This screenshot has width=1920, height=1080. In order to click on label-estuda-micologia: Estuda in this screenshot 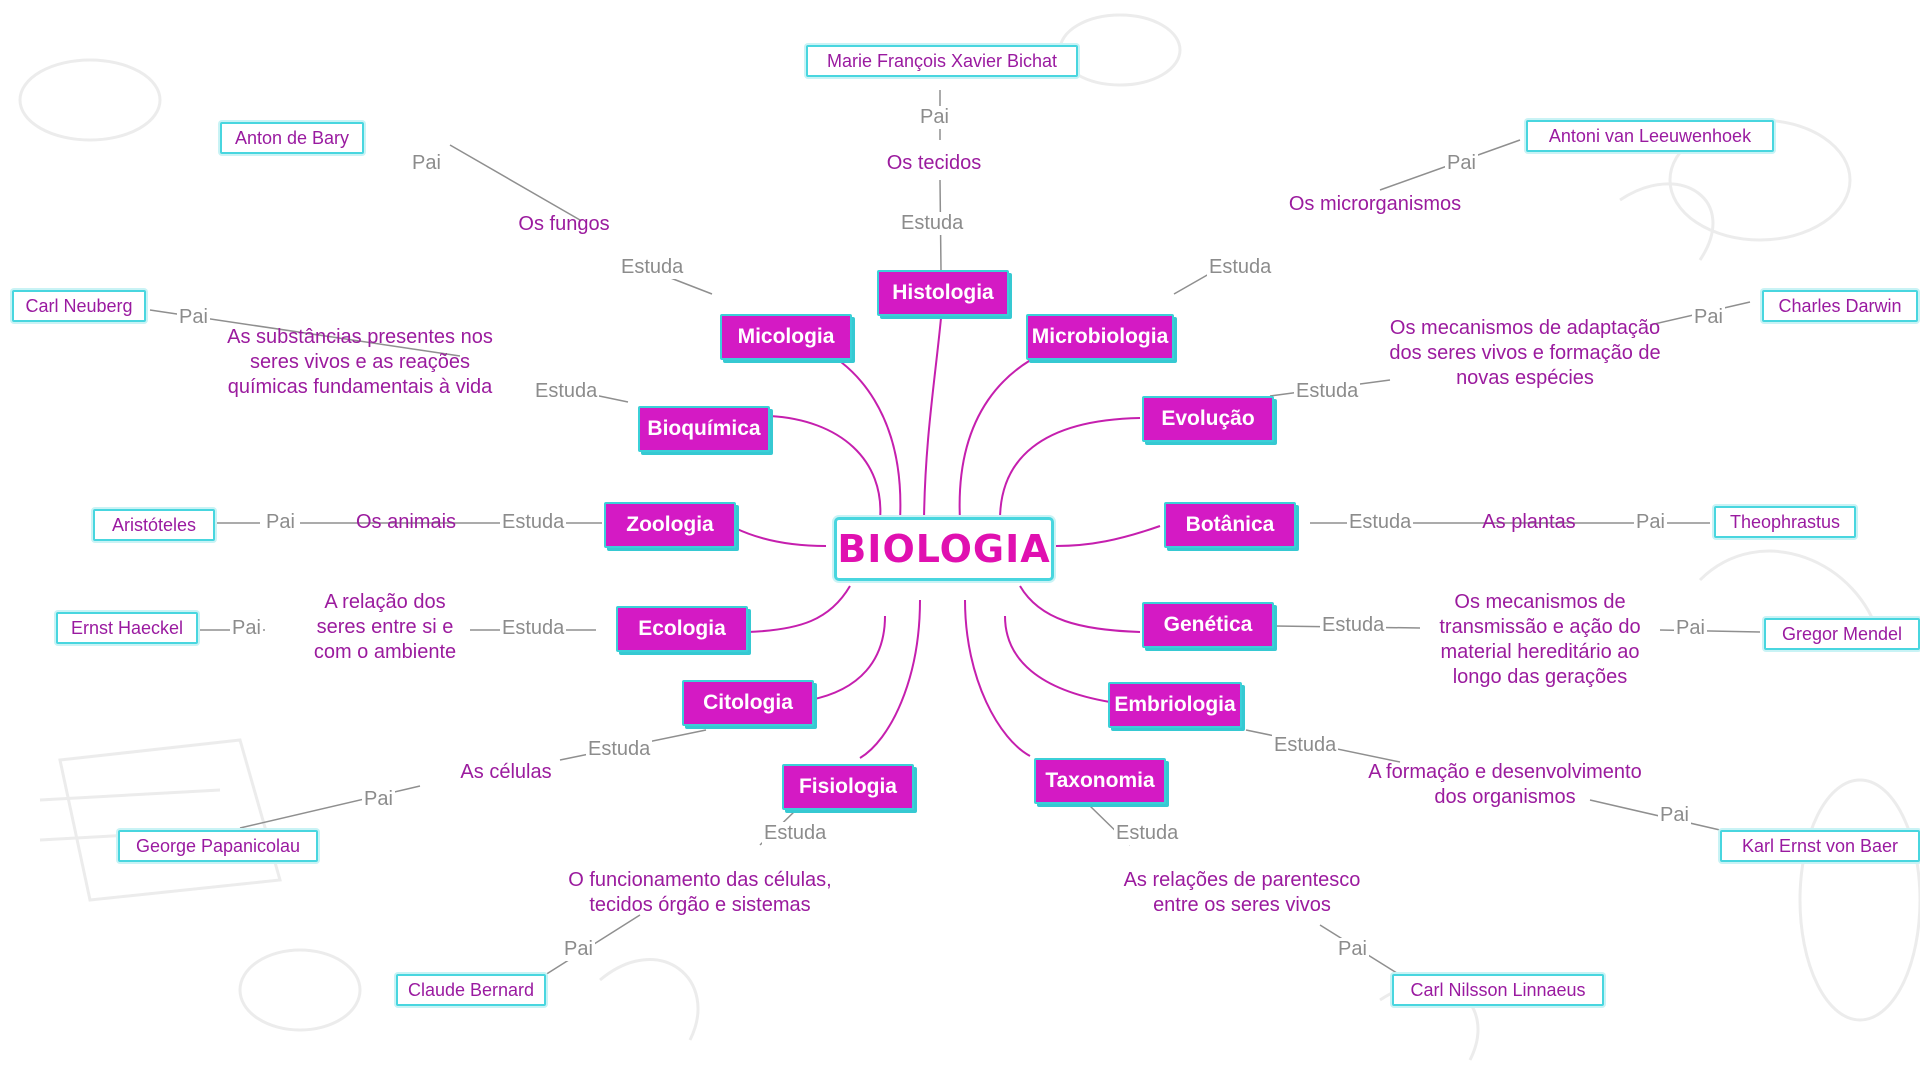, I will do `click(652, 267)`.